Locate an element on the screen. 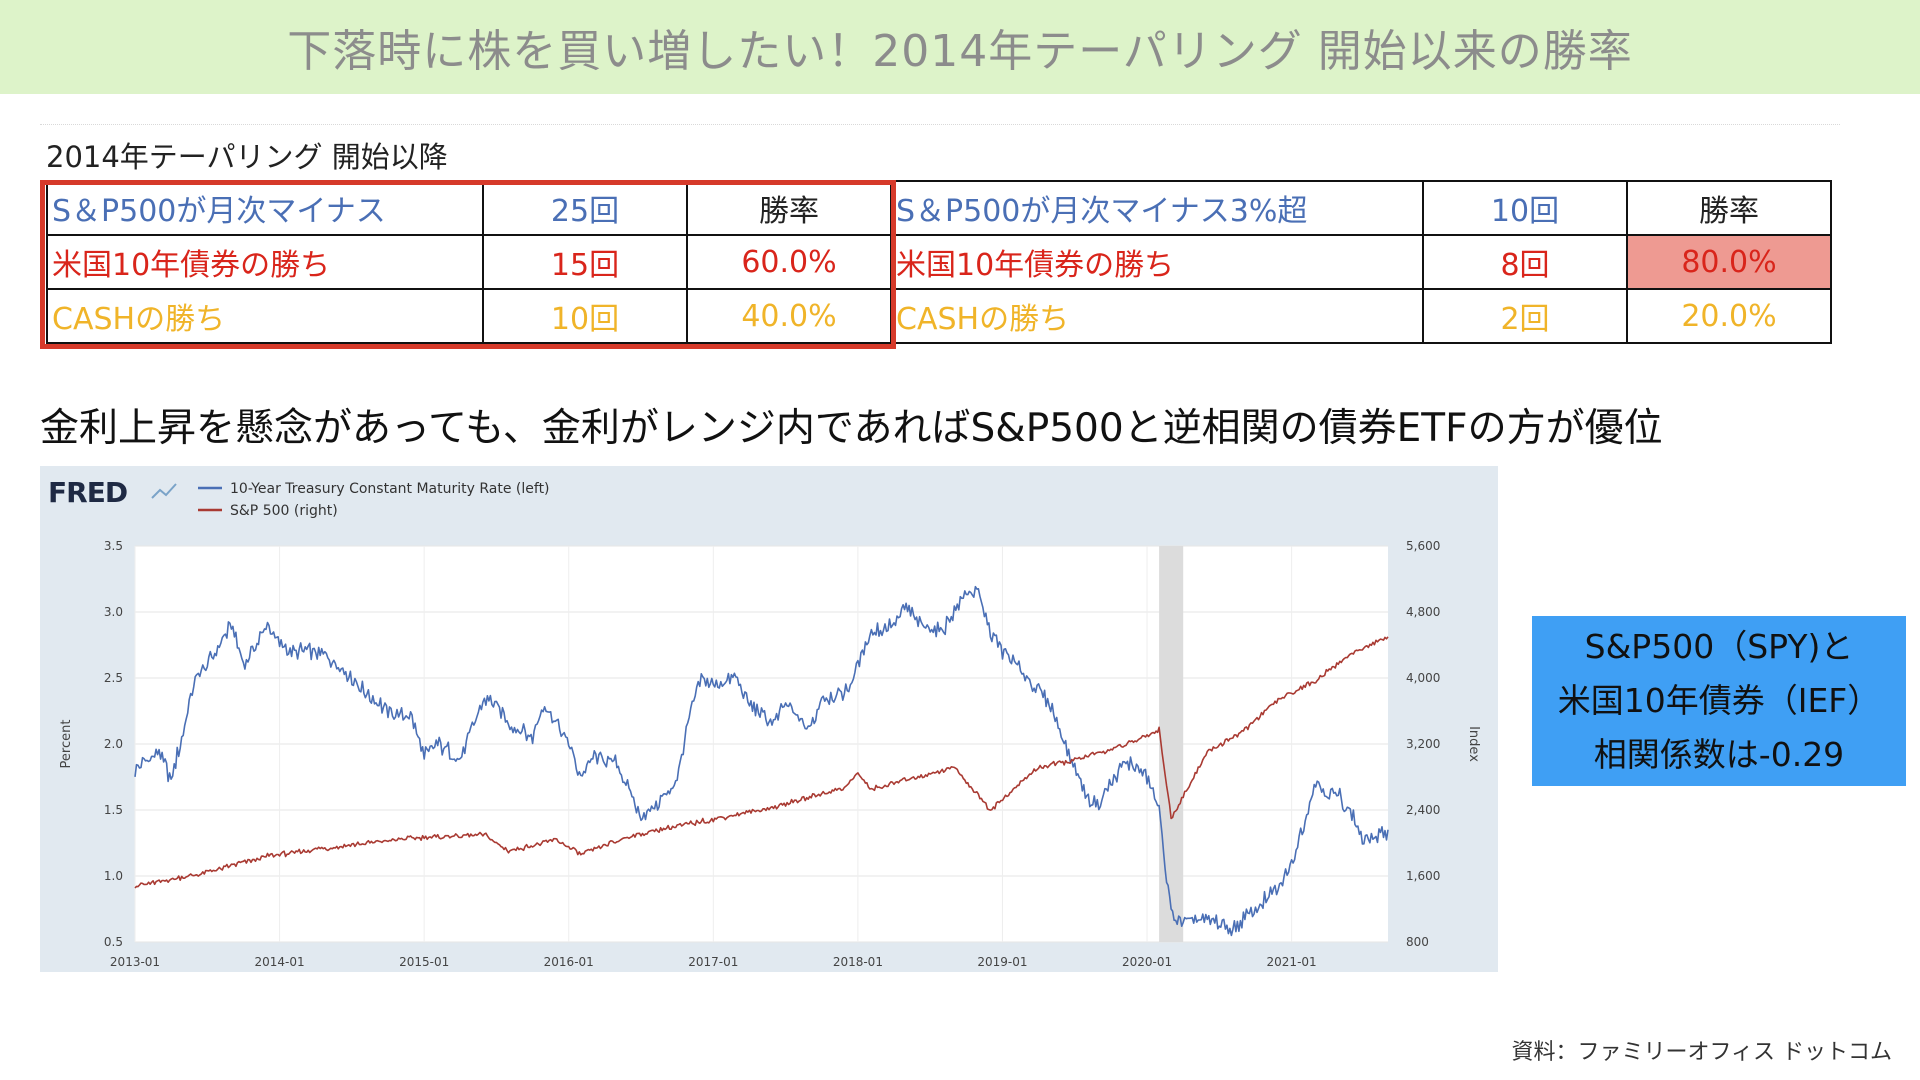 The width and height of the screenshot is (1920, 1080). y-right-tick-label: 2,400 is located at coordinates (1423, 810).